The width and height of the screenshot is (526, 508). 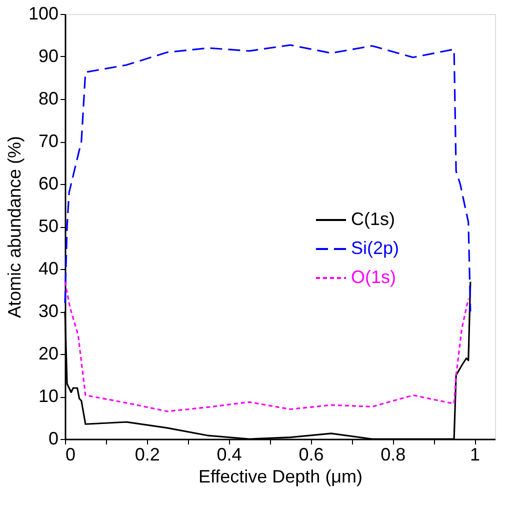 I want to click on y-tick-label: 30, so click(x=48, y=311).